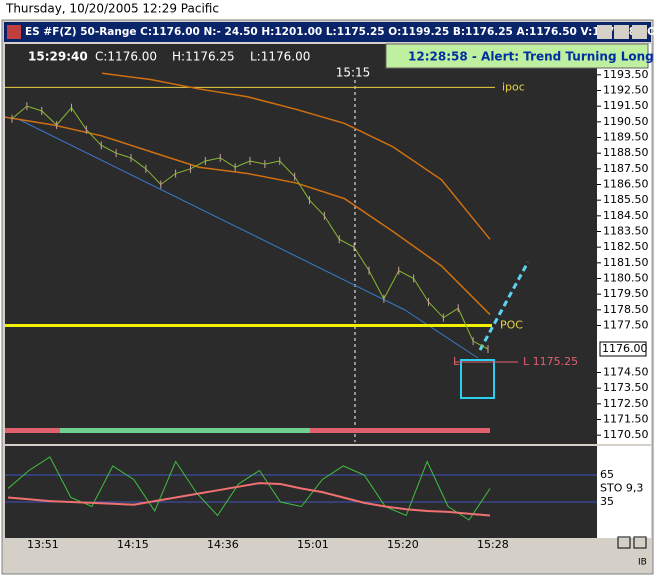  Describe the element at coordinates (626, 434) in the screenshot. I see `y-tick-label: 1170.50` at that location.